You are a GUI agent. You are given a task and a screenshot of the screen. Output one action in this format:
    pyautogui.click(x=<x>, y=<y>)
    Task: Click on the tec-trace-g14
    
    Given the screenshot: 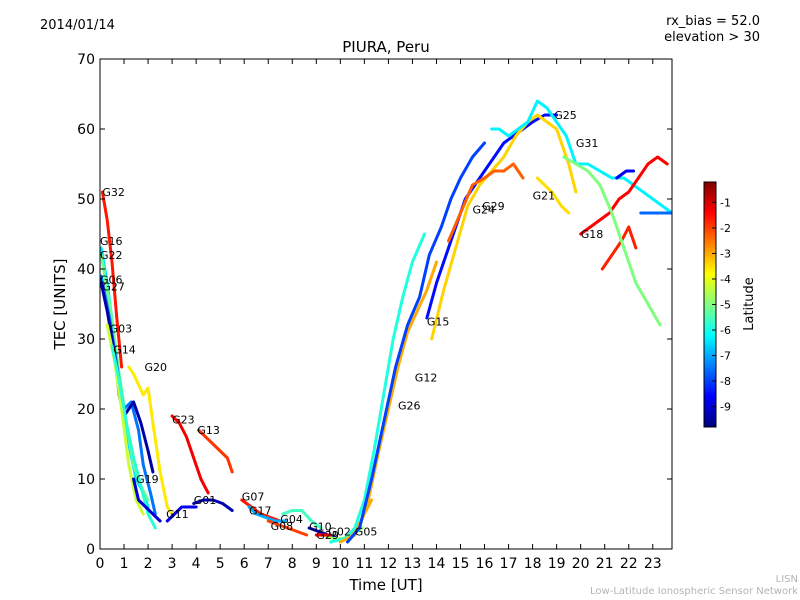 What is the action you would take?
    pyautogui.click(x=133, y=437)
    